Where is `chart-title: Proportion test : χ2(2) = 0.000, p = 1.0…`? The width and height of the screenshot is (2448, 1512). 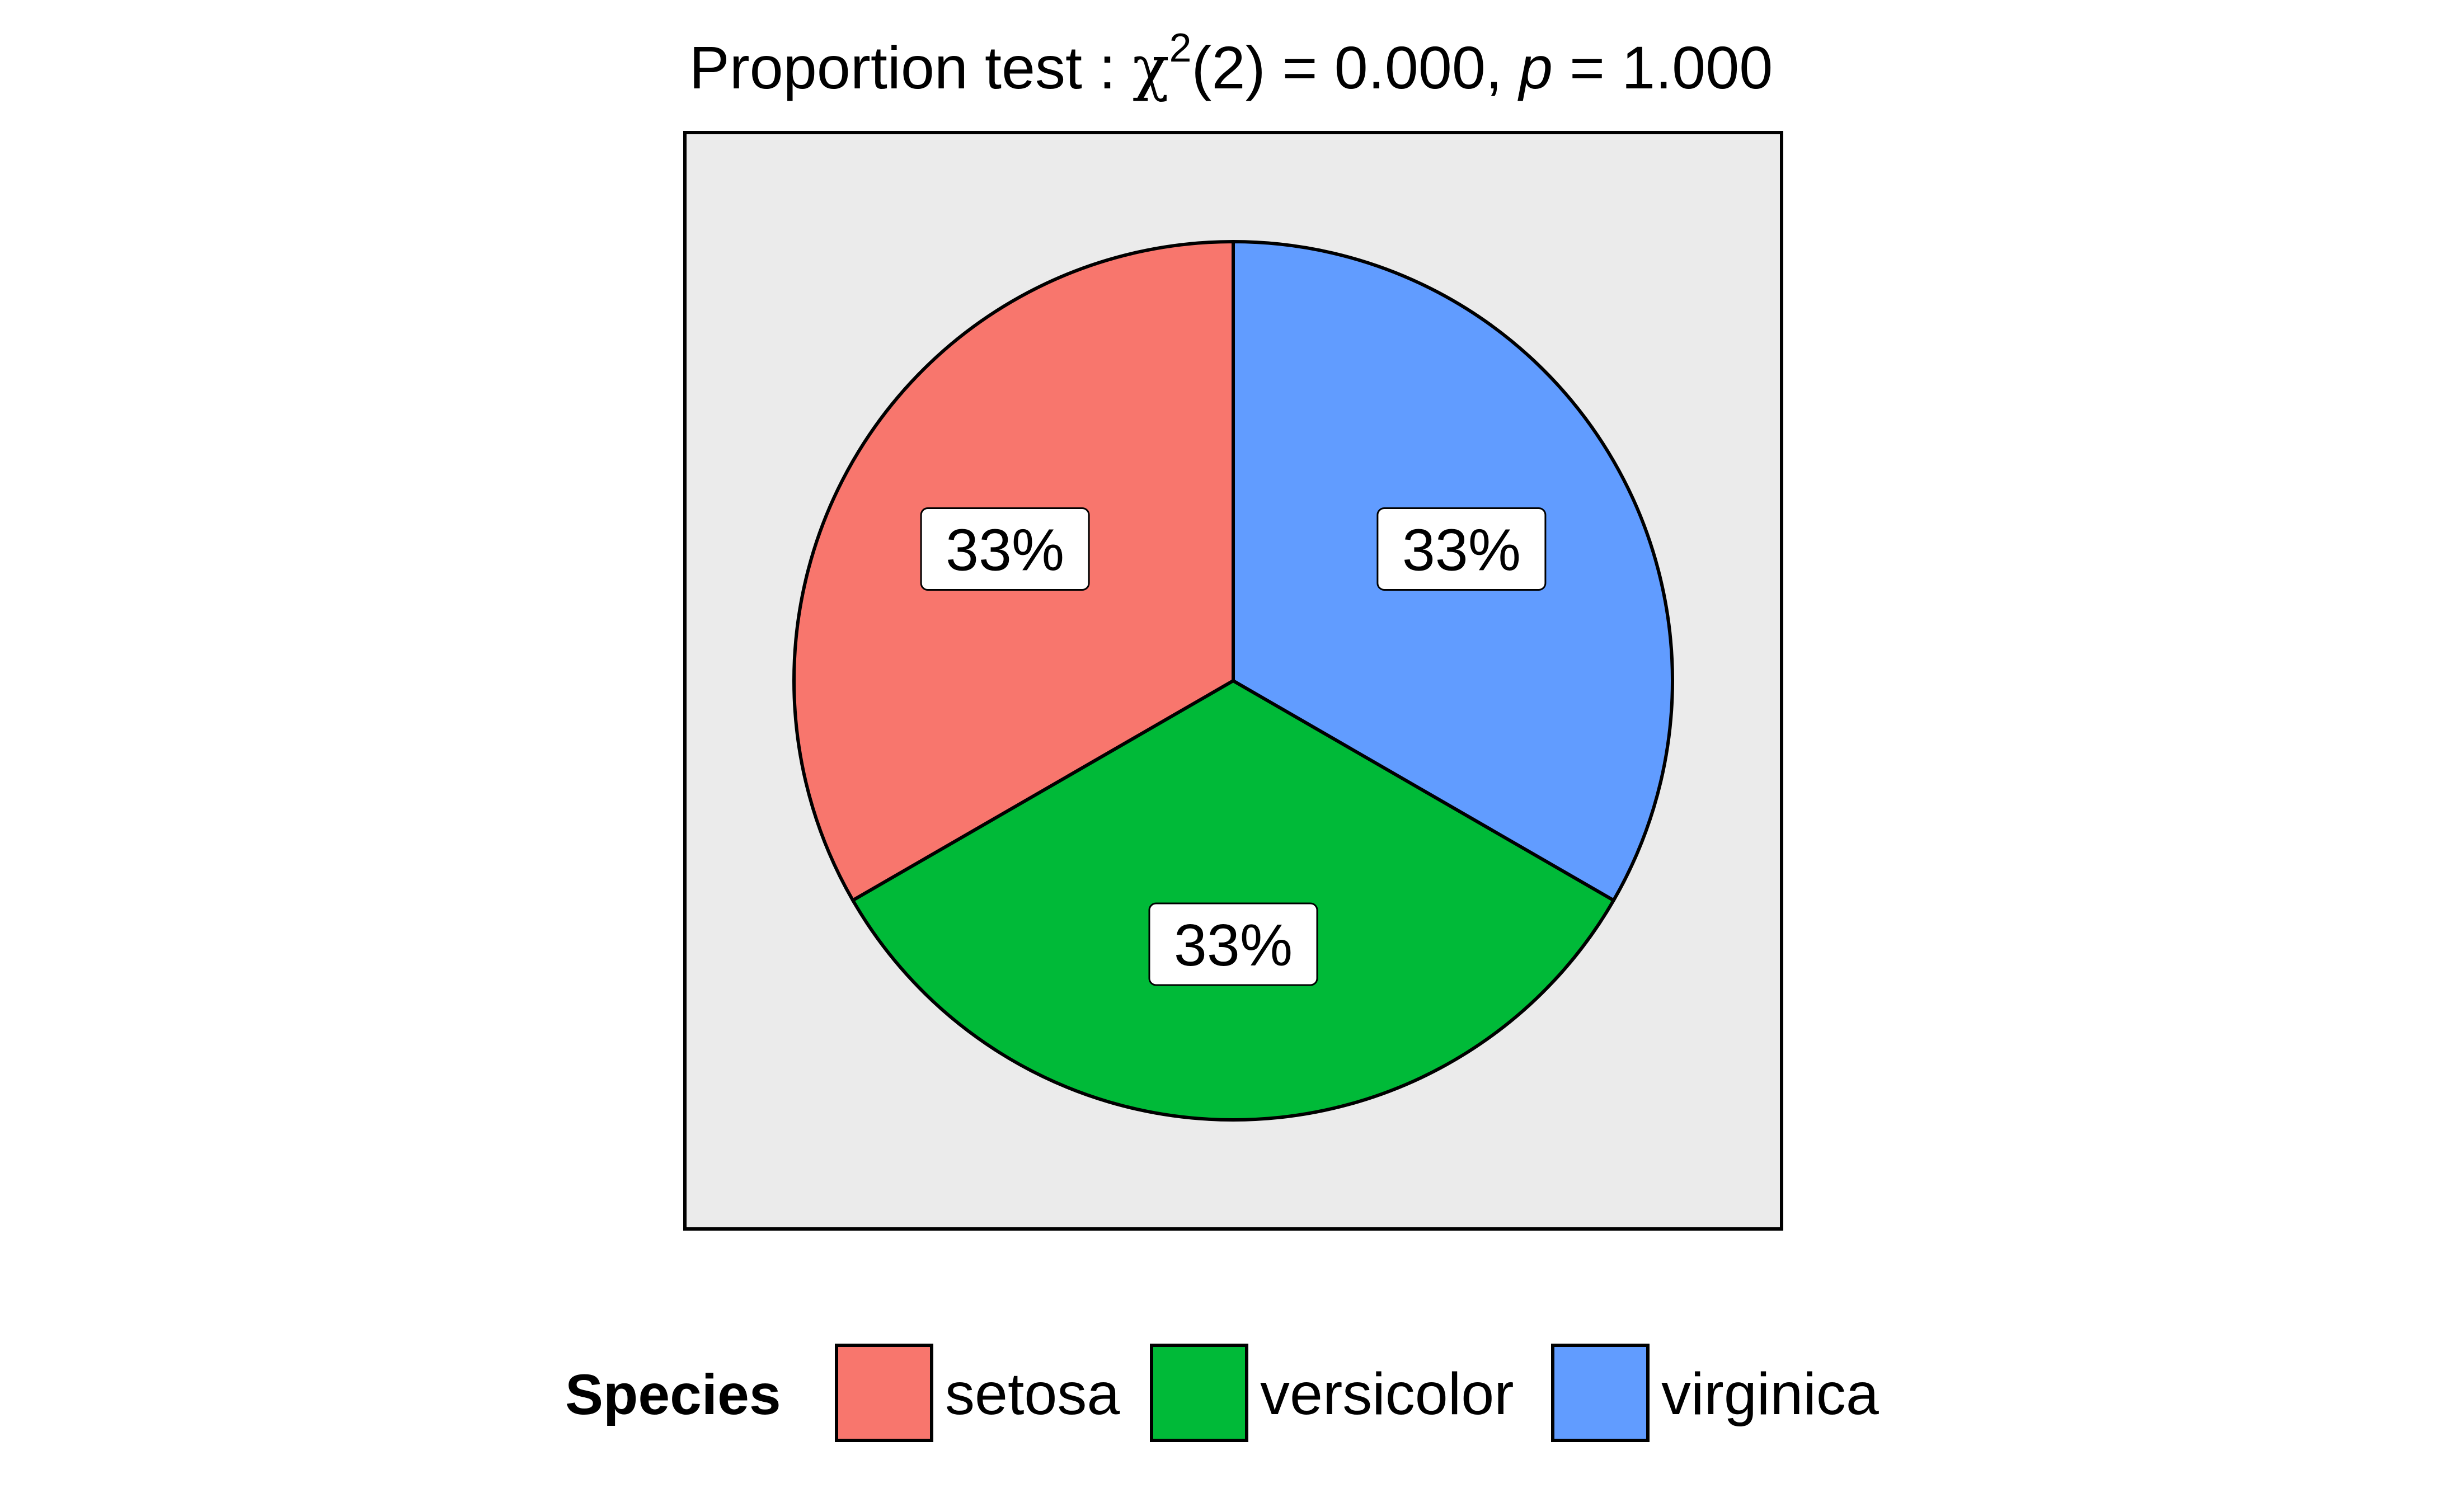 chart-title: Proportion test : χ2(2) = 0.000, p = 1.0… is located at coordinates (1231, 64).